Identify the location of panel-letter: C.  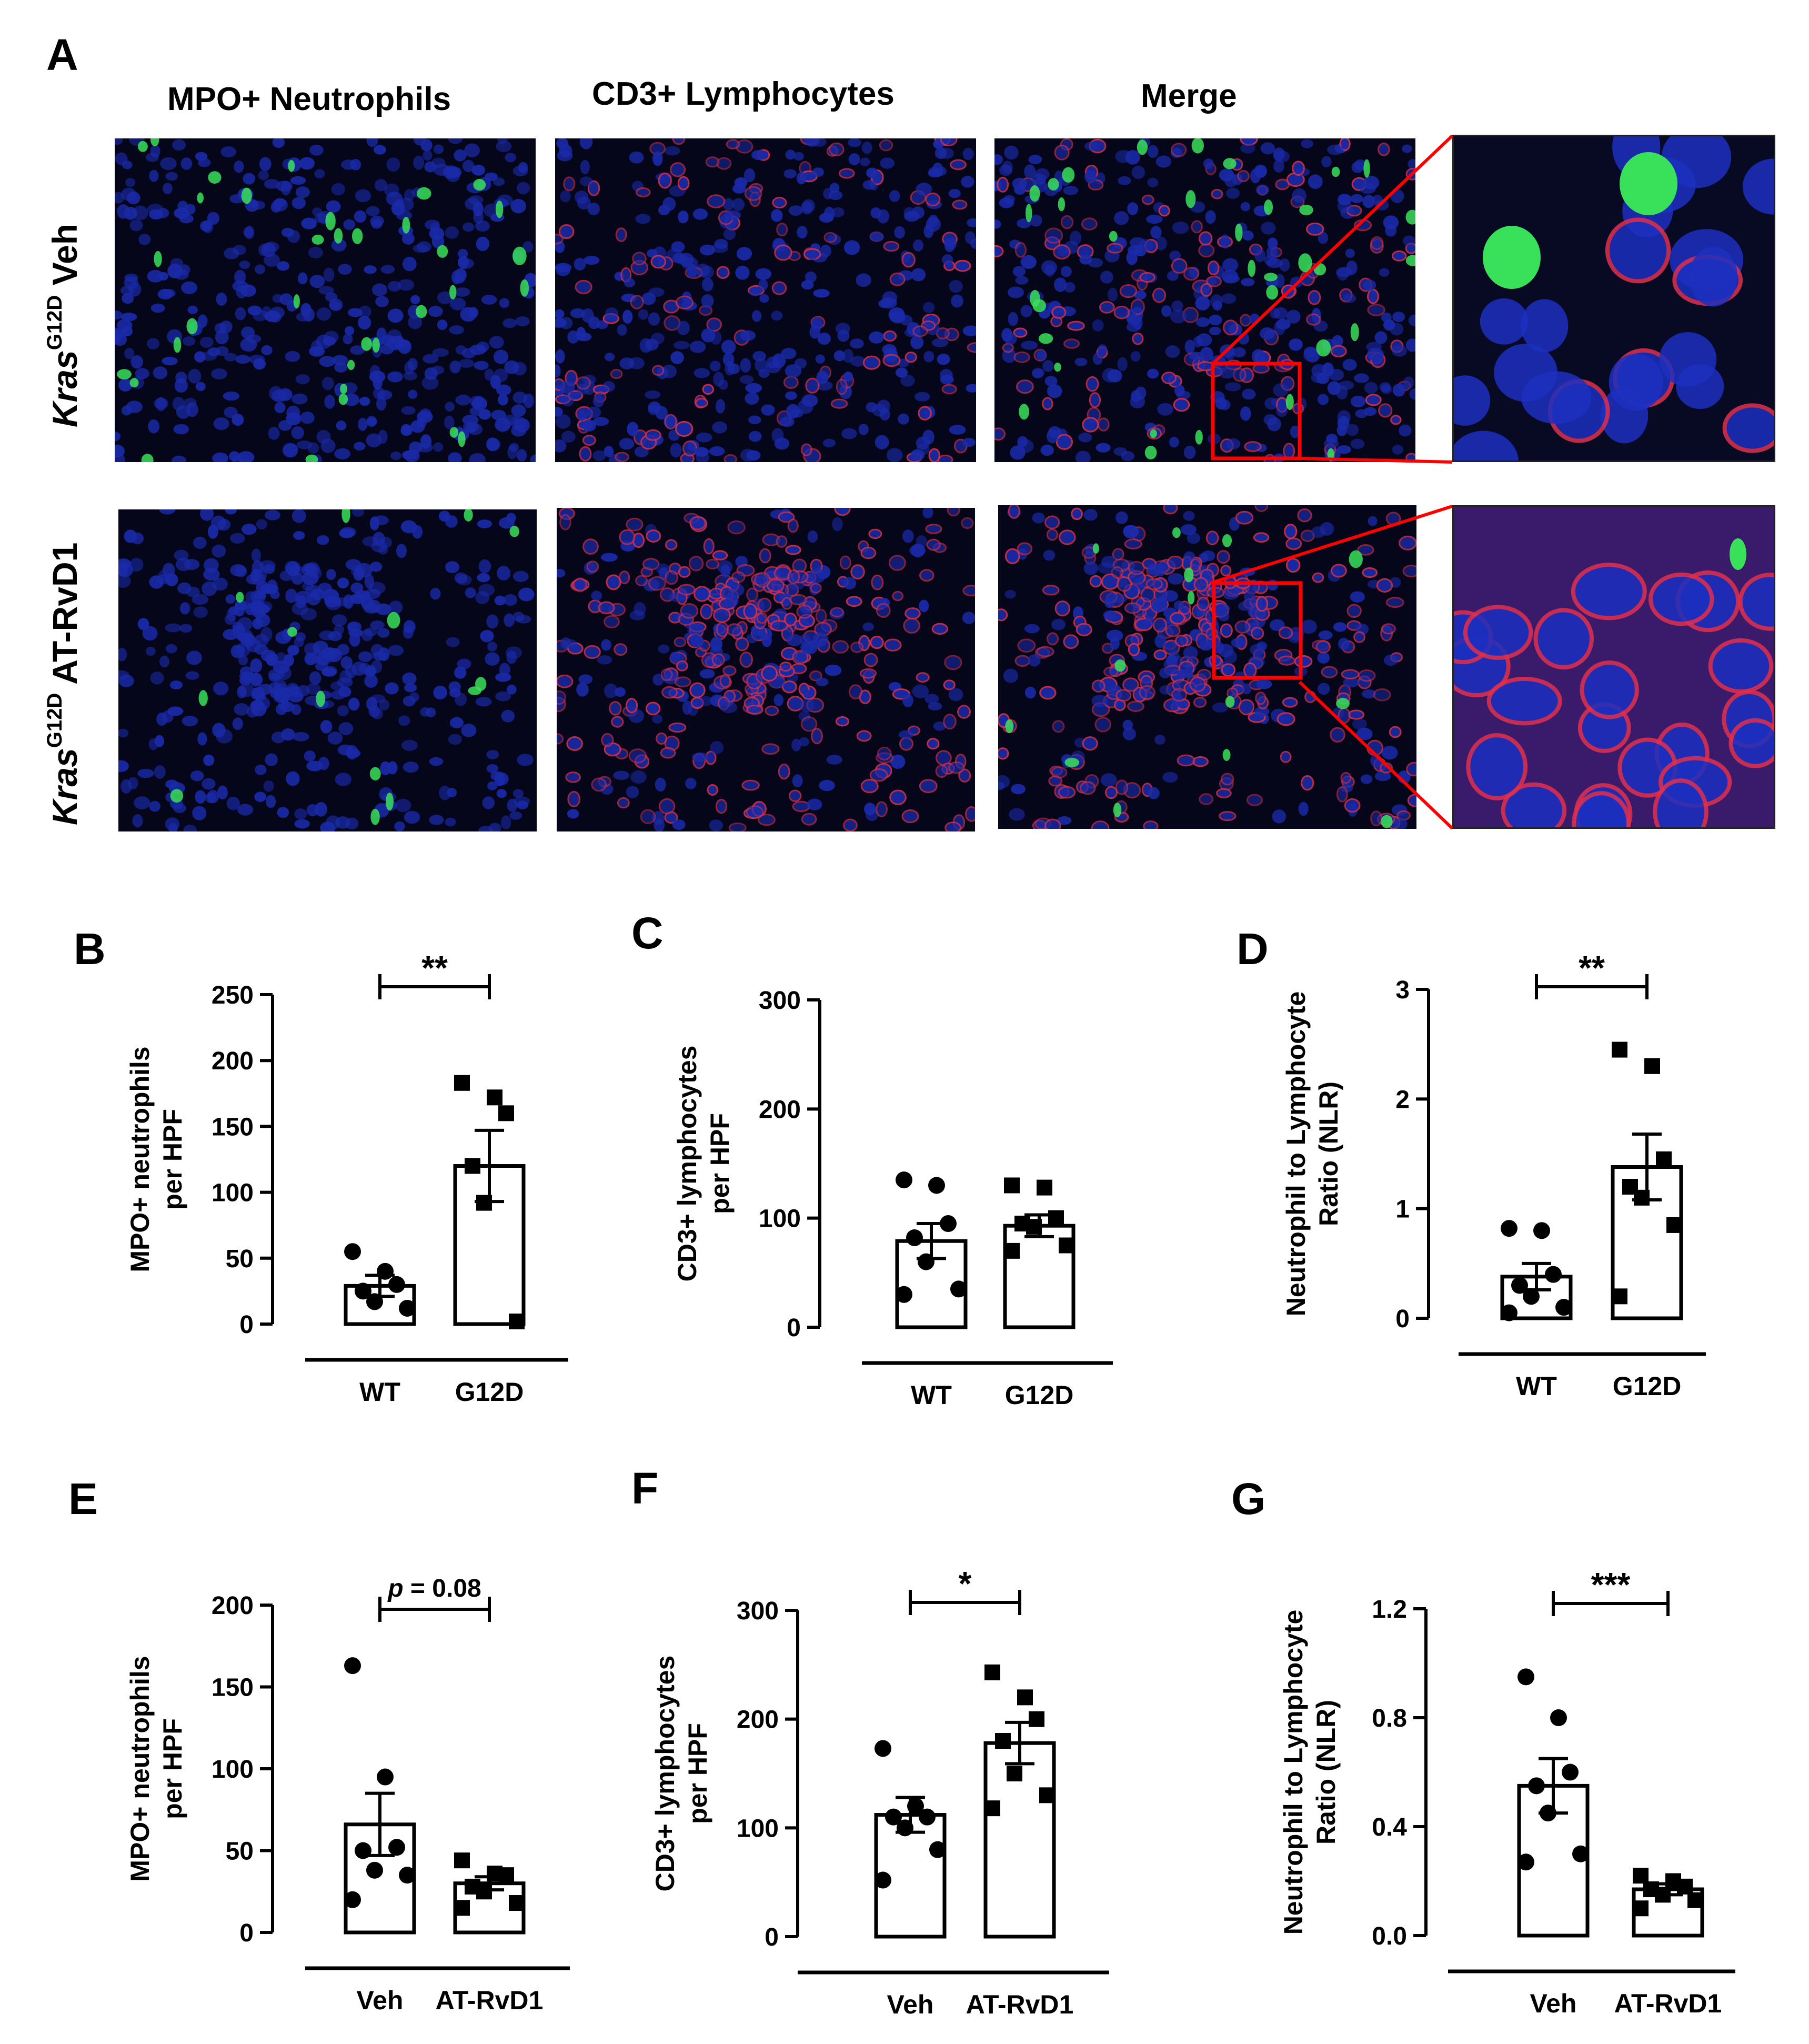
(647, 933).